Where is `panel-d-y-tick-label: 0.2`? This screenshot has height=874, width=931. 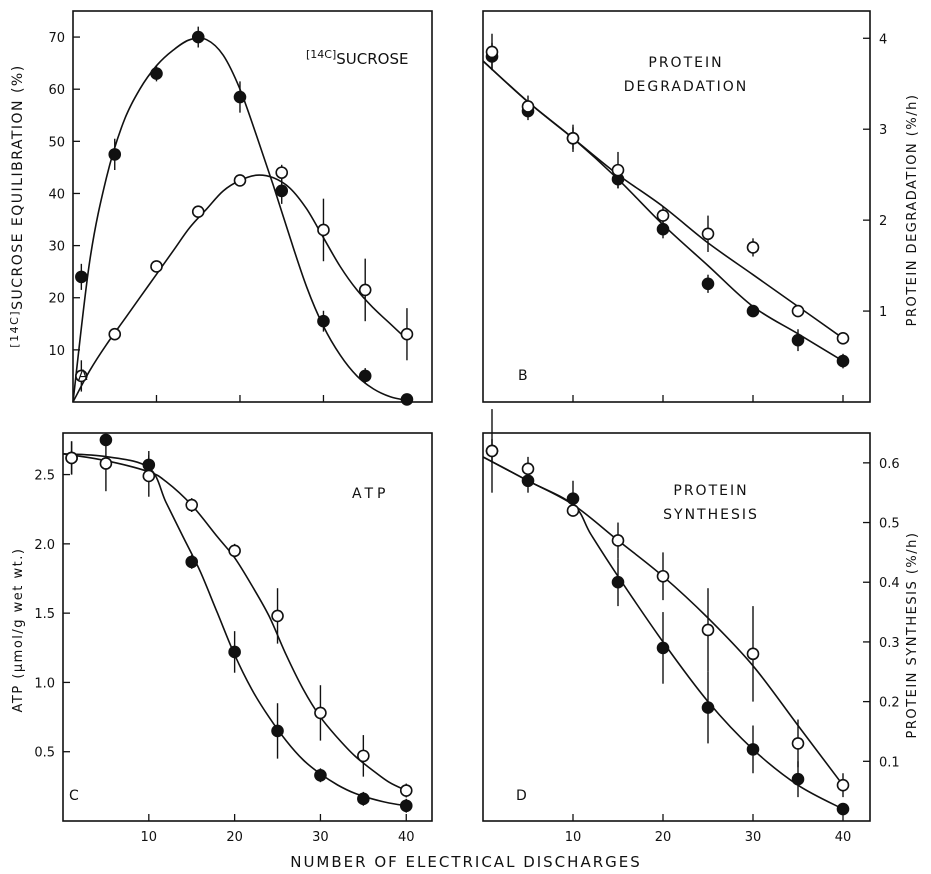
panel-d-y-tick-label: 0.2 is located at coordinates (889, 703).